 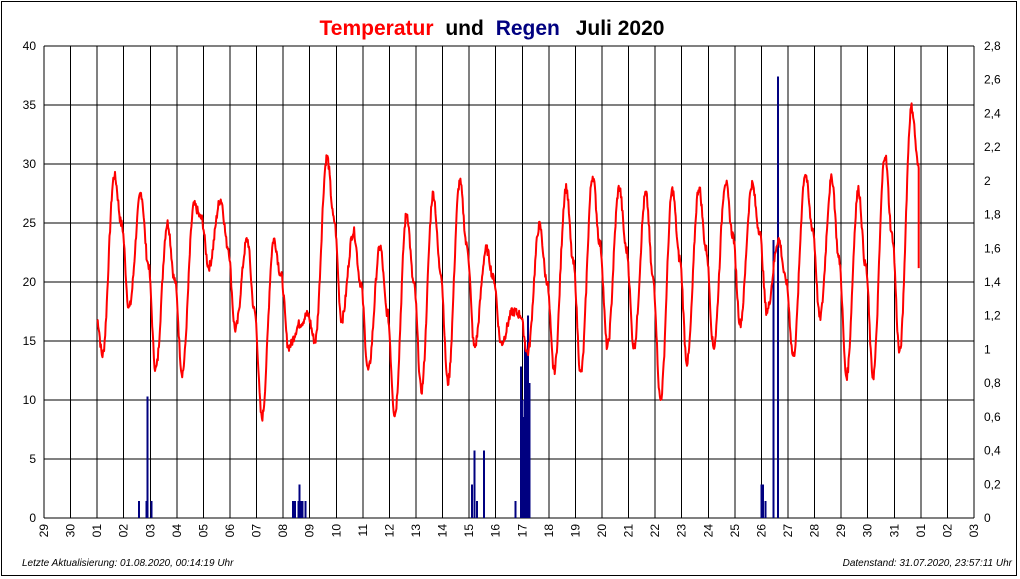 I want to click on y-right-tick-label: 2,6, so click(x=992, y=80).